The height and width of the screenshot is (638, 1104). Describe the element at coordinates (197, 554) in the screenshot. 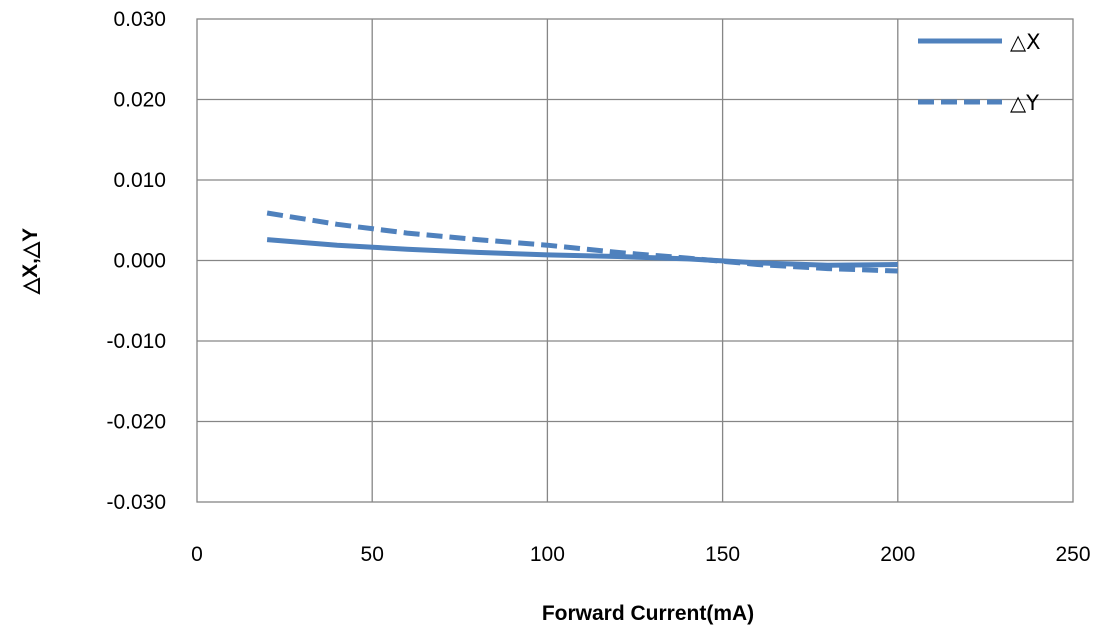

I see `x-tick-label: 0` at that location.